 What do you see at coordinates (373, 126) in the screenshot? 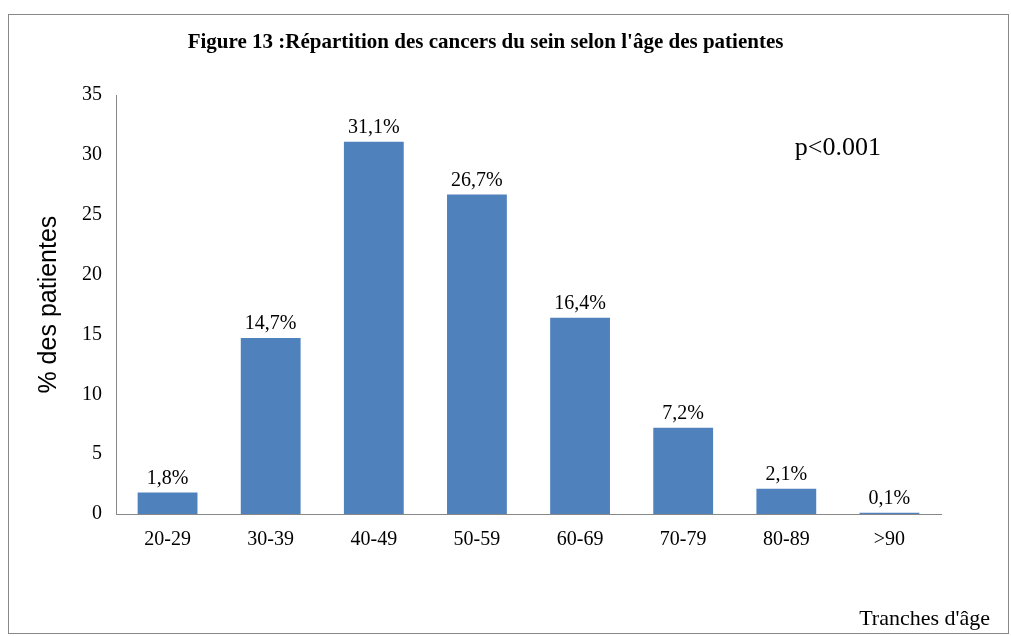
I see `data-label: 31,1%` at bounding box center [373, 126].